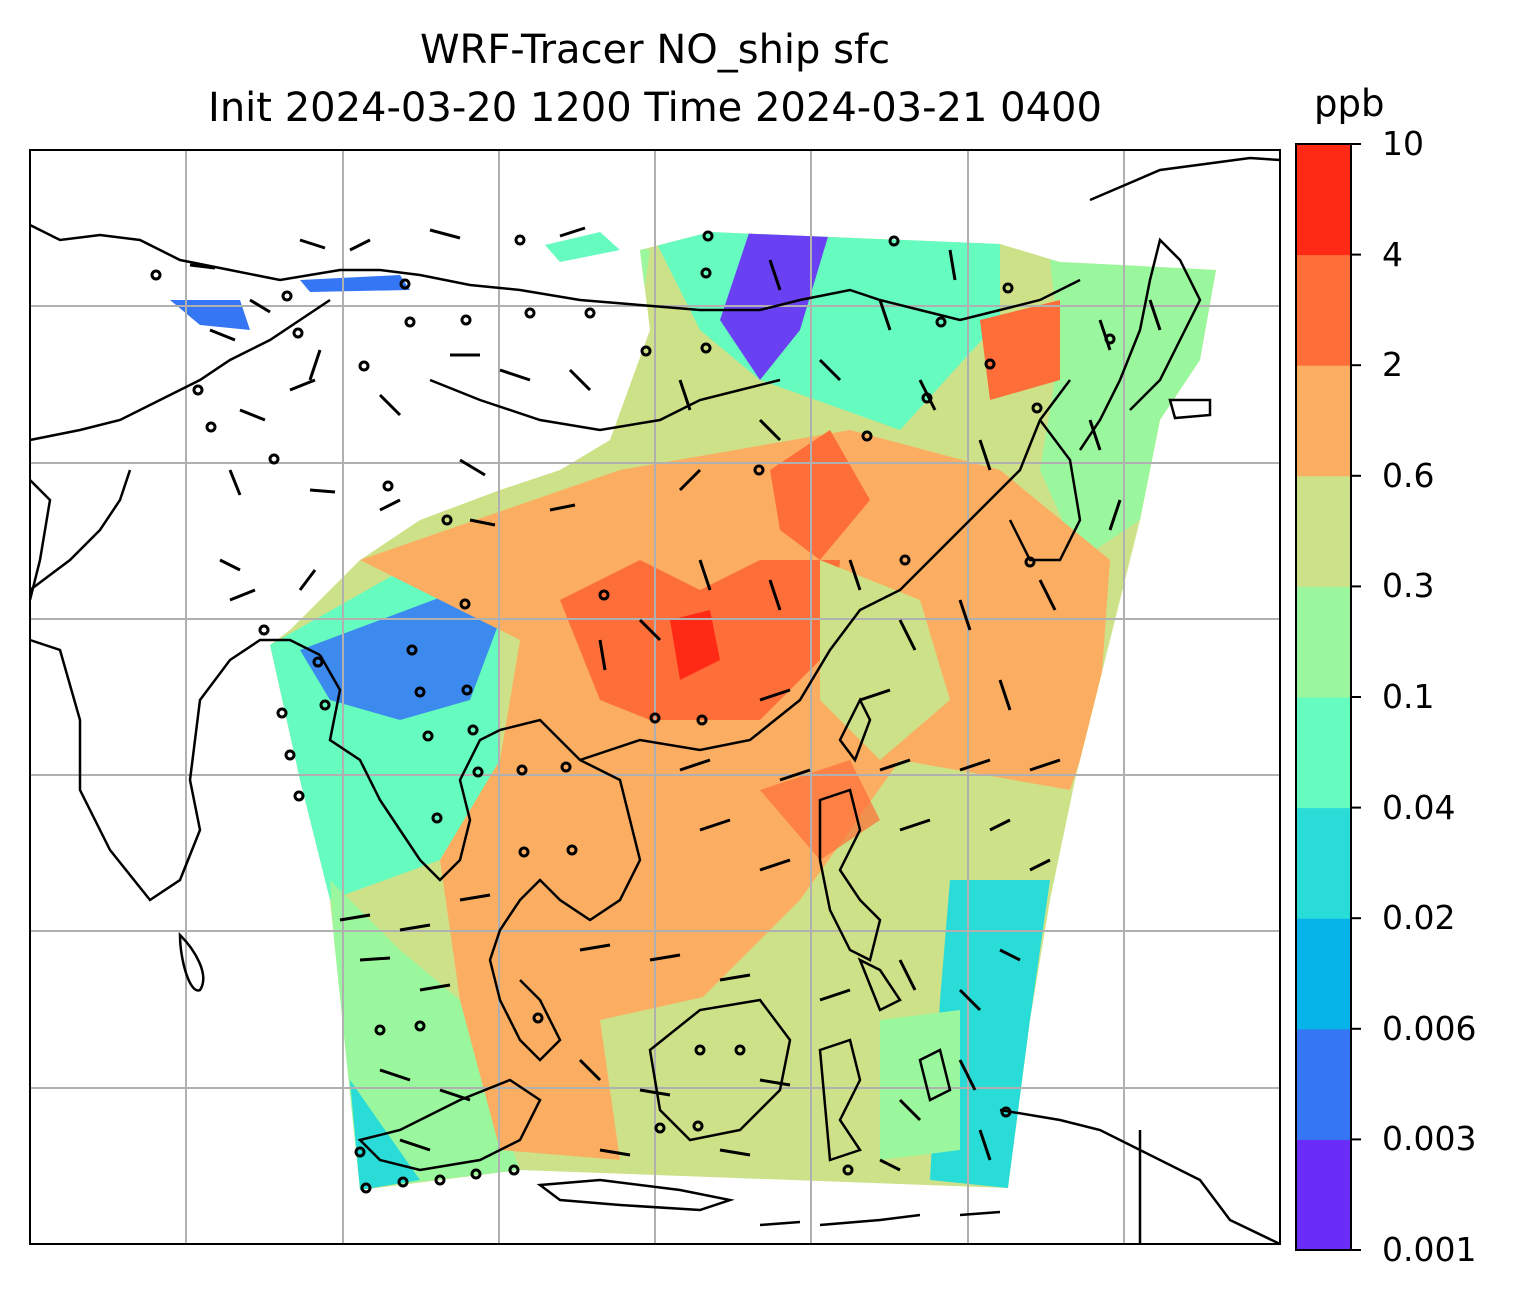 Image resolution: width=1528 pixels, height=1306 pixels. What do you see at coordinates (1403, 143) in the screenshot?
I see `colorbar-tick-label: 10` at bounding box center [1403, 143].